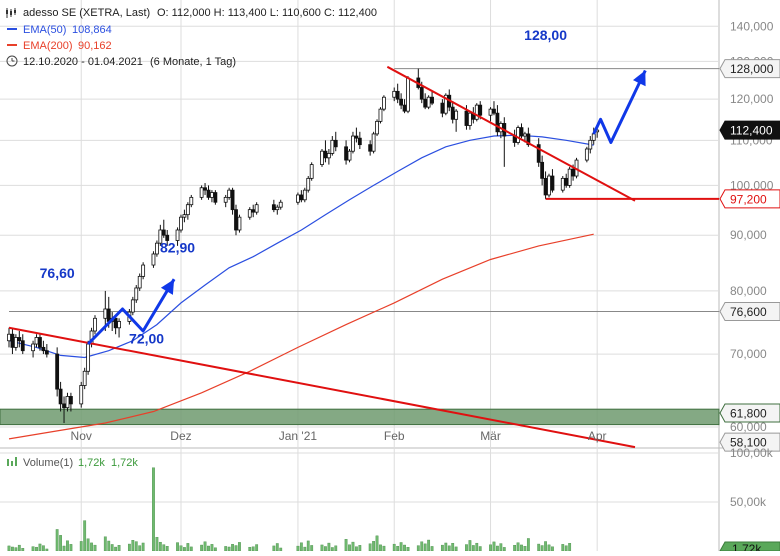 Image resolution: width=780 pixels, height=556 pixels. I want to click on price-marker-badge, so click(749, 130).